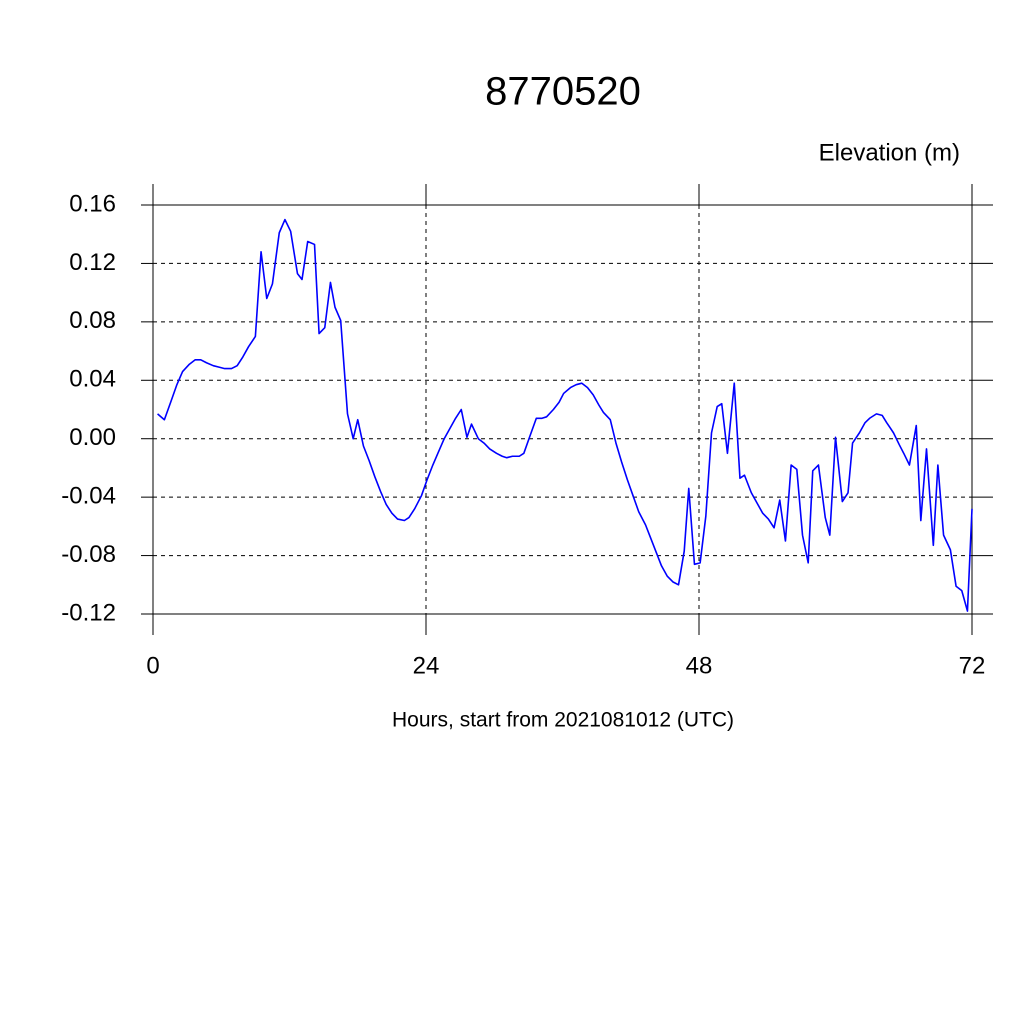 The height and width of the screenshot is (1024, 1024). I want to click on chart-title: 8770520, so click(563, 92).